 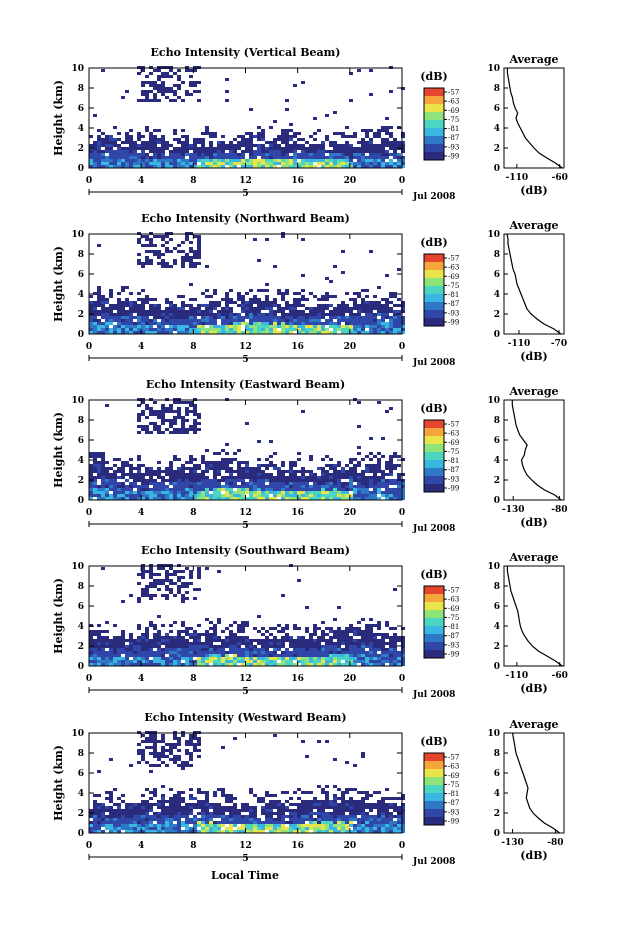 What do you see at coordinates (493, 235) in the screenshot?
I see `average-y-tick-label: 10` at bounding box center [493, 235].